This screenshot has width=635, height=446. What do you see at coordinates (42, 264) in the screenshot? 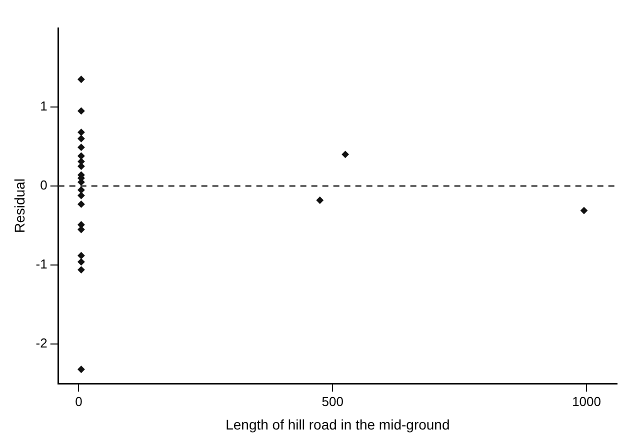
I see `y-tick-label: -1` at bounding box center [42, 264].